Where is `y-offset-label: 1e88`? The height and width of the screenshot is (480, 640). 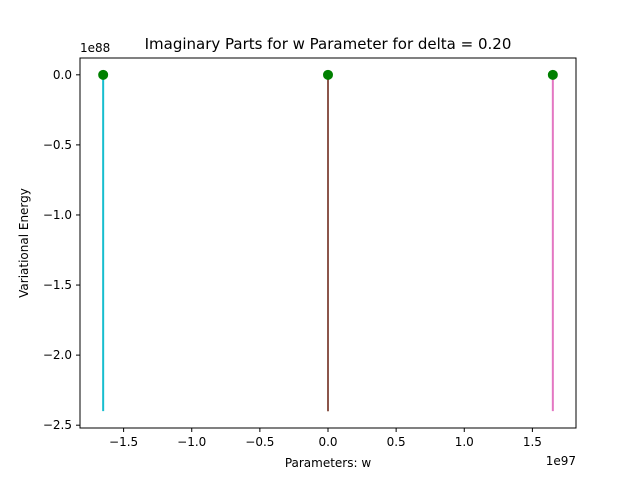
y-offset-label: 1e88 is located at coordinates (95, 48).